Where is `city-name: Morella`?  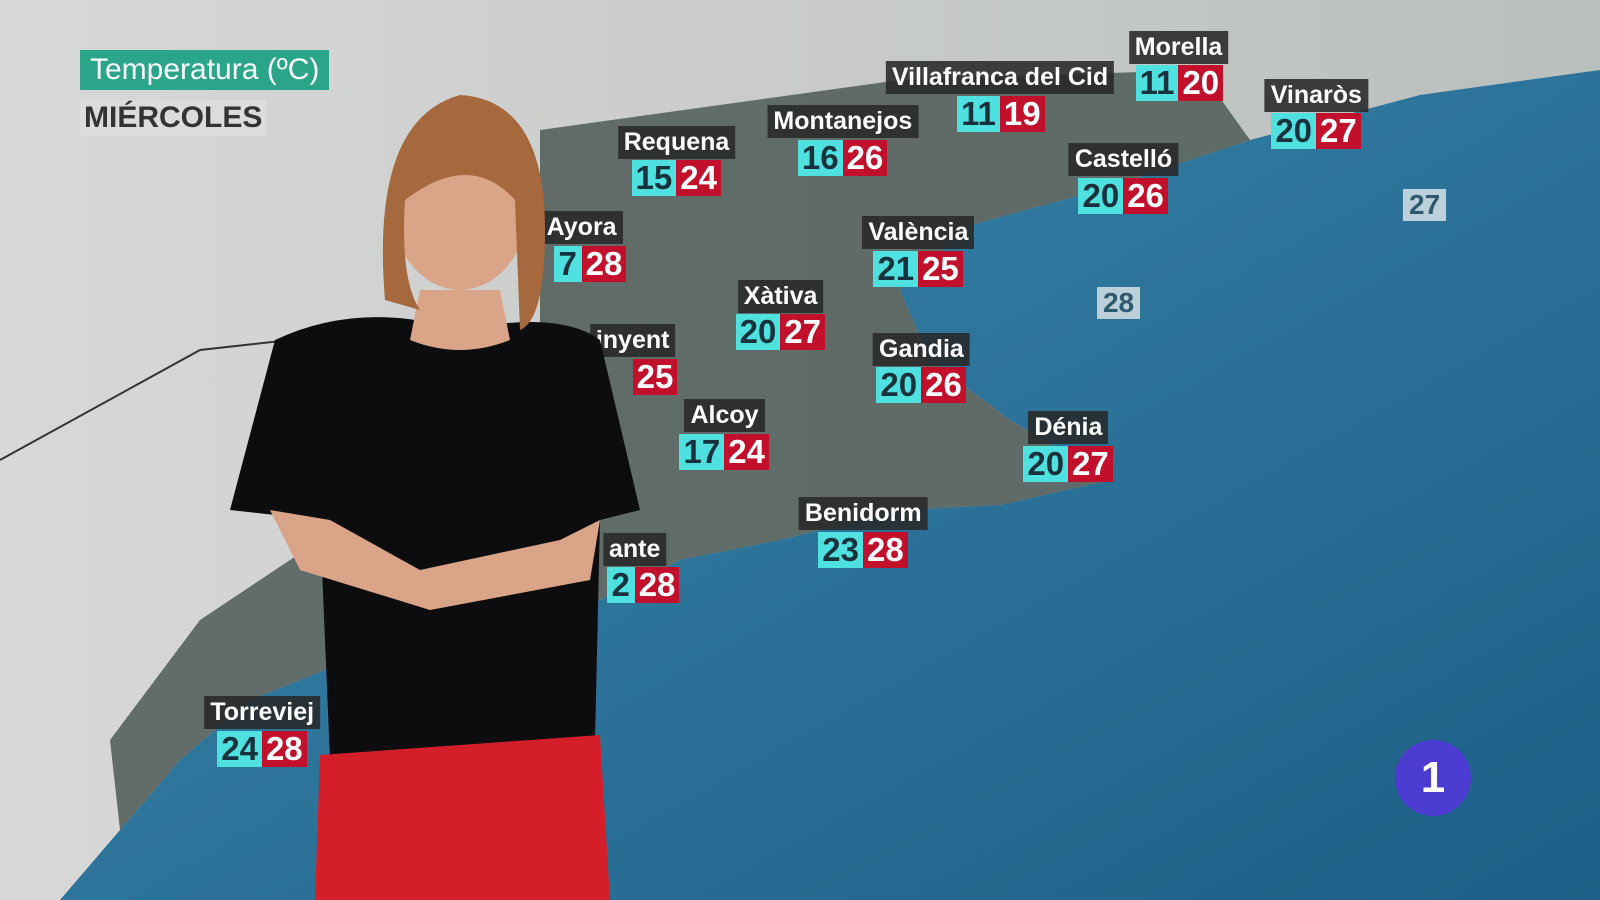 city-name: Morella is located at coordinates (1178, 47).